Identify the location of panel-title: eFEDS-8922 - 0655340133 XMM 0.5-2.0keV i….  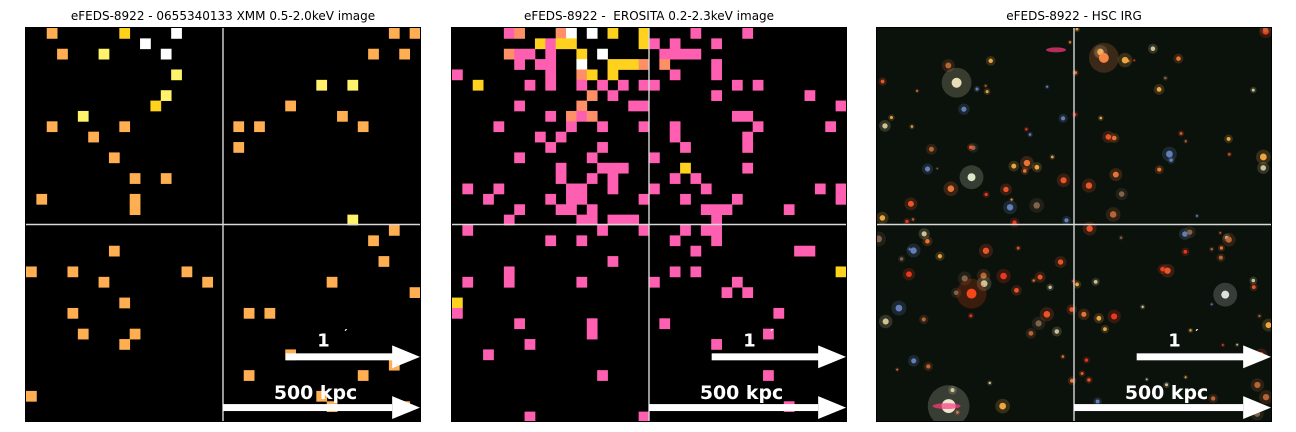
(223, 16).